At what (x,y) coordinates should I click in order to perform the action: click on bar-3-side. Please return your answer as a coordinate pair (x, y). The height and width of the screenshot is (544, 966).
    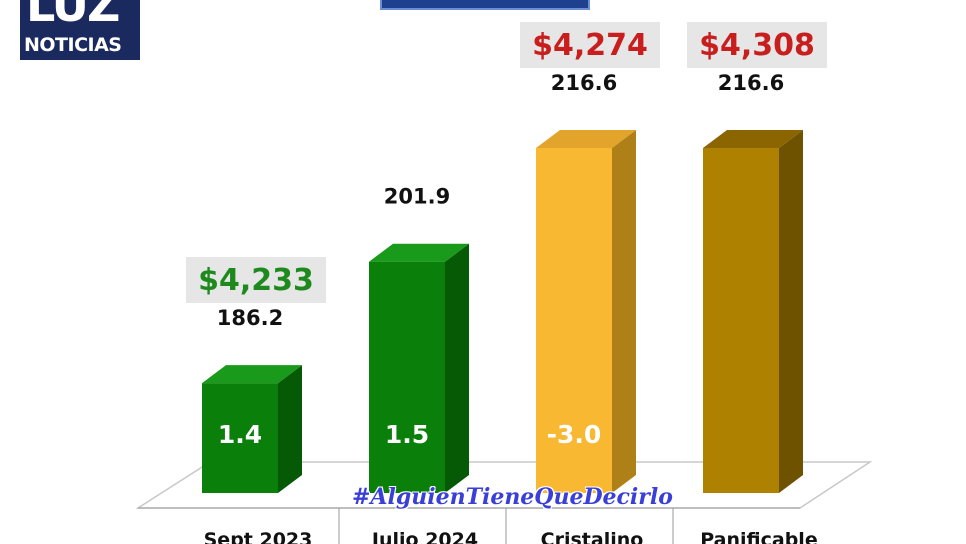
    Looking at the image, I should click on (624, 311).